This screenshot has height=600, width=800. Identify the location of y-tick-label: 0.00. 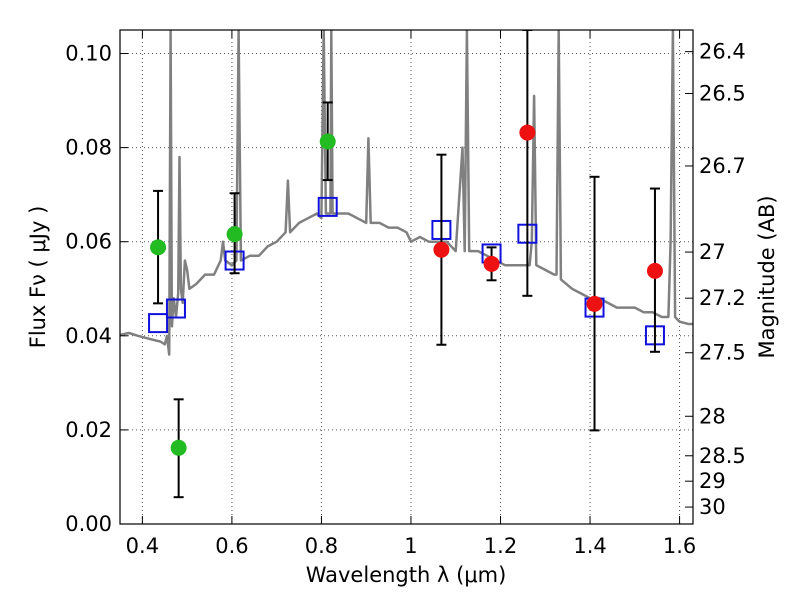
(88, 524).